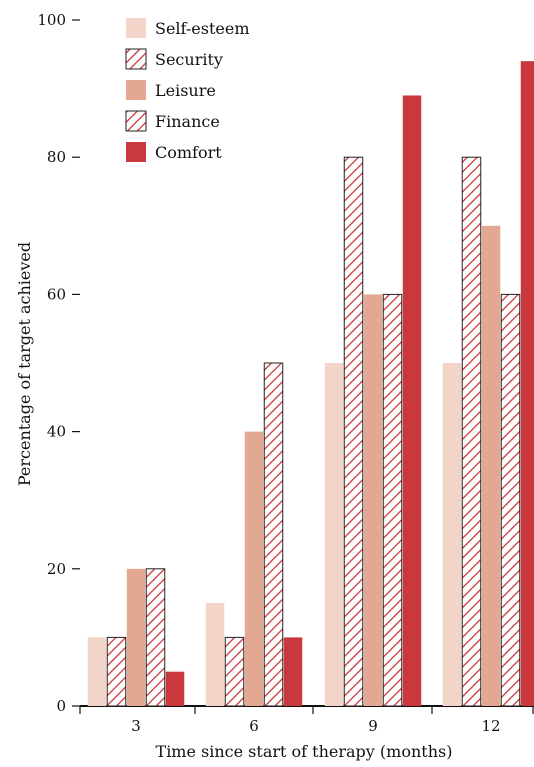  Describe the element at coordinates (61, 706) in the screenshot. I see `y-tick-label: 0` at that location.